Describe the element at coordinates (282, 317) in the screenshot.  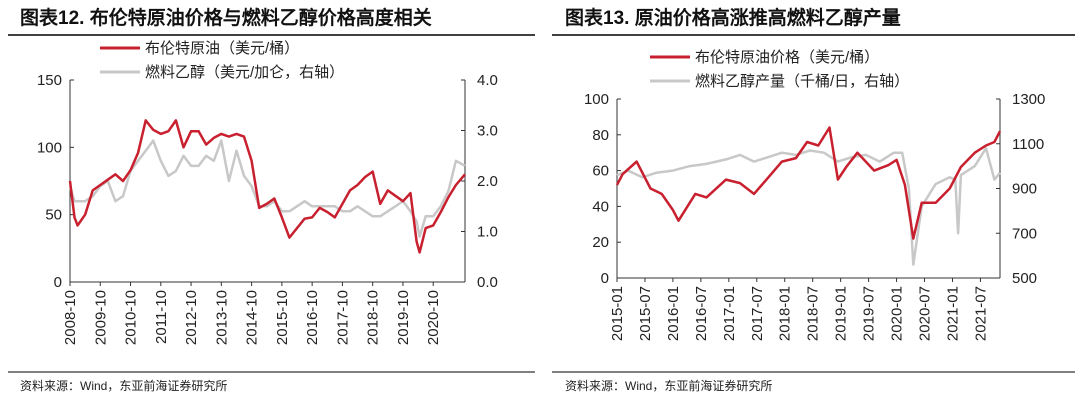
I see `x-tick-label: 2015-10` at that location.